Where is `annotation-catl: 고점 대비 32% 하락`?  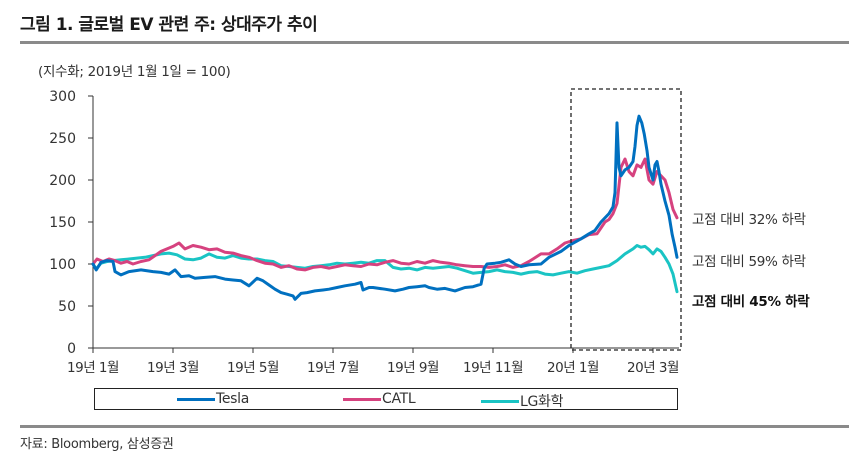
annotation-catl: 고점 대비 32% 하락 is located at coordinates (749, 220).